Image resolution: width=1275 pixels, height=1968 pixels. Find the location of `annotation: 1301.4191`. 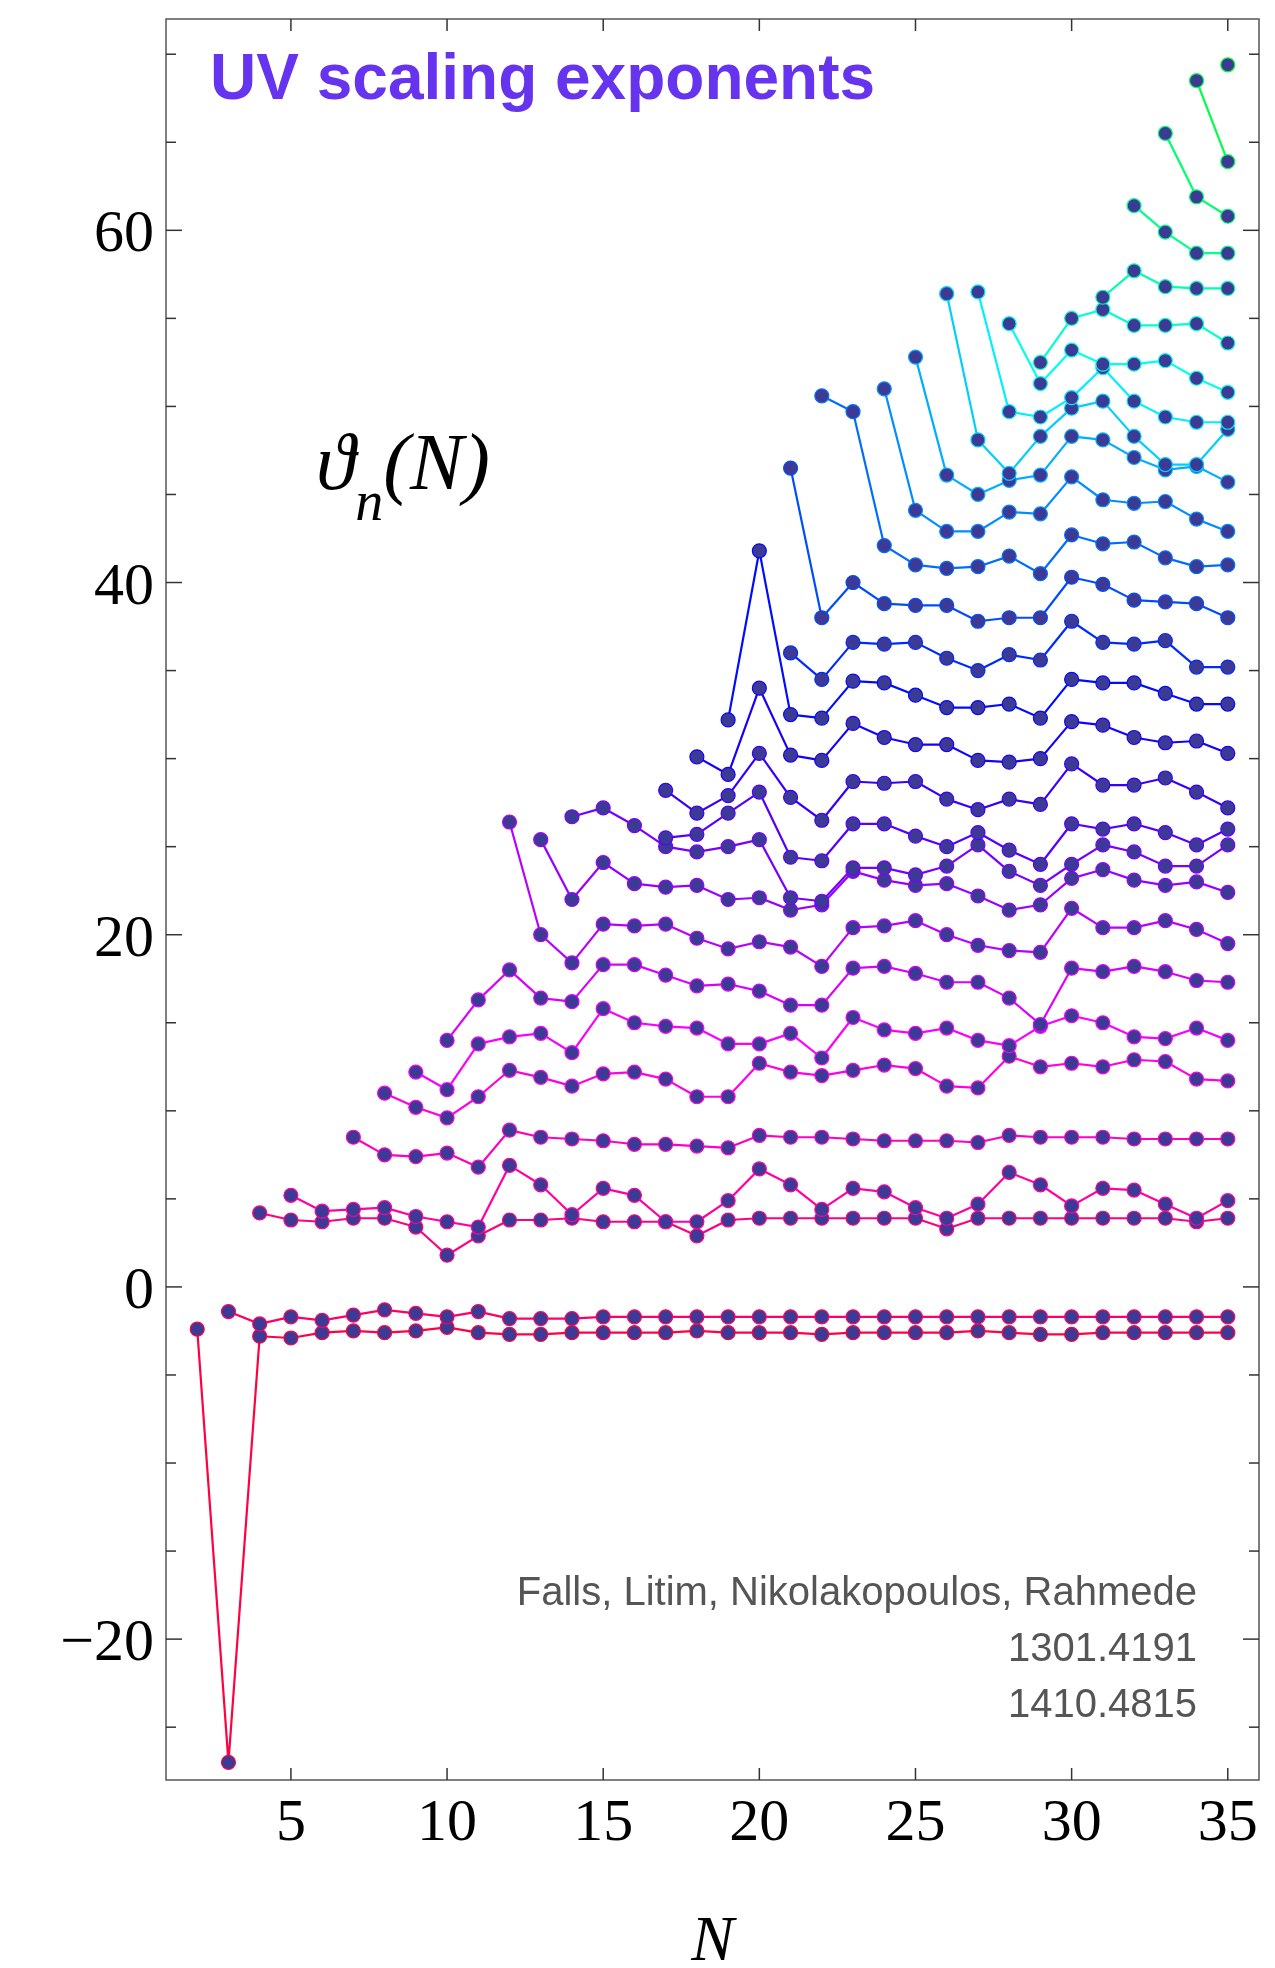

annotation: 1301.4191 is located at coordinates (1102, 1647).